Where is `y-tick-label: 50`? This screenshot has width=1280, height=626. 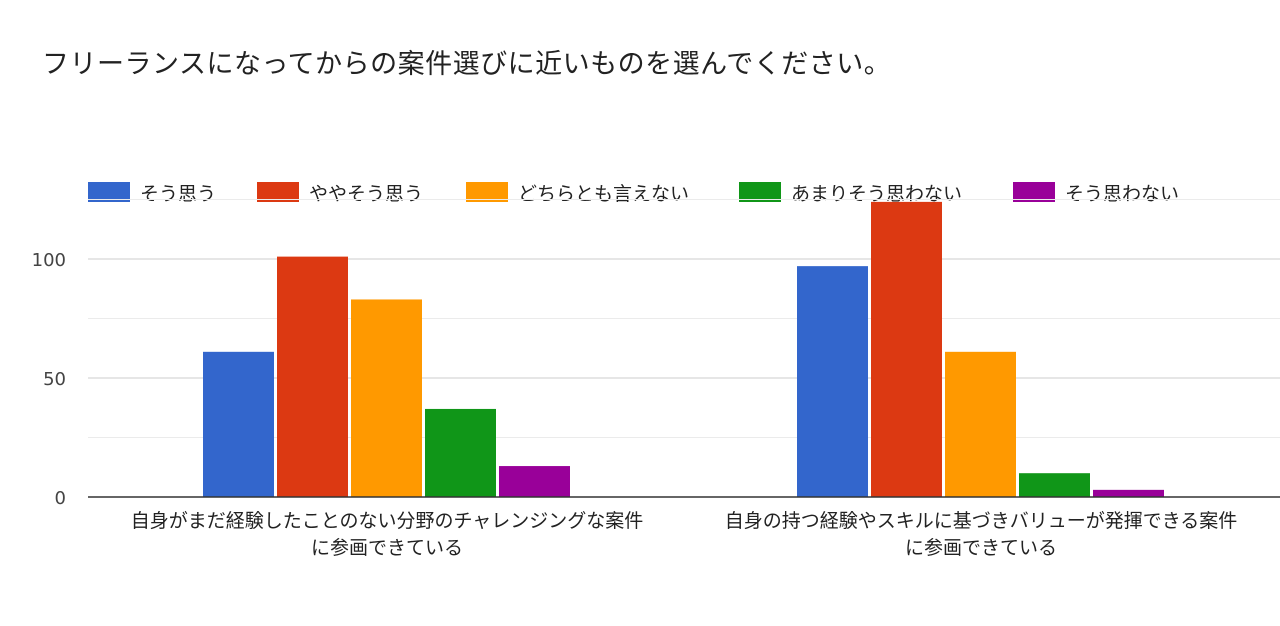 y-tick-label: 50 is located at coordinates (54, 379).